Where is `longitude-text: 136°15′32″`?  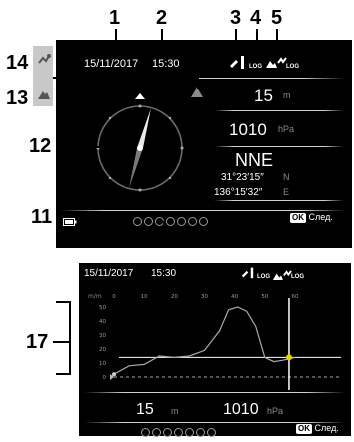 longitude-text: 136°15′32″ is located at coordinates (238, 192).